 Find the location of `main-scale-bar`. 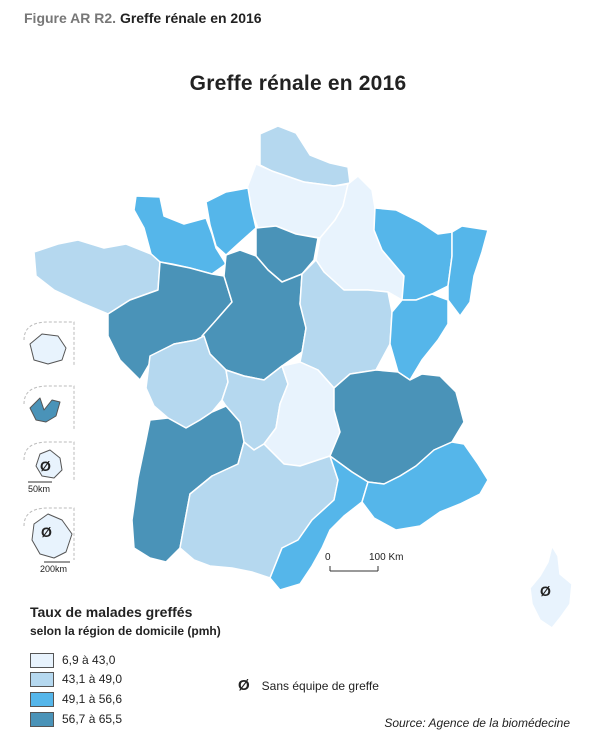

main-scale-bar is located at coordinates (354, 569).